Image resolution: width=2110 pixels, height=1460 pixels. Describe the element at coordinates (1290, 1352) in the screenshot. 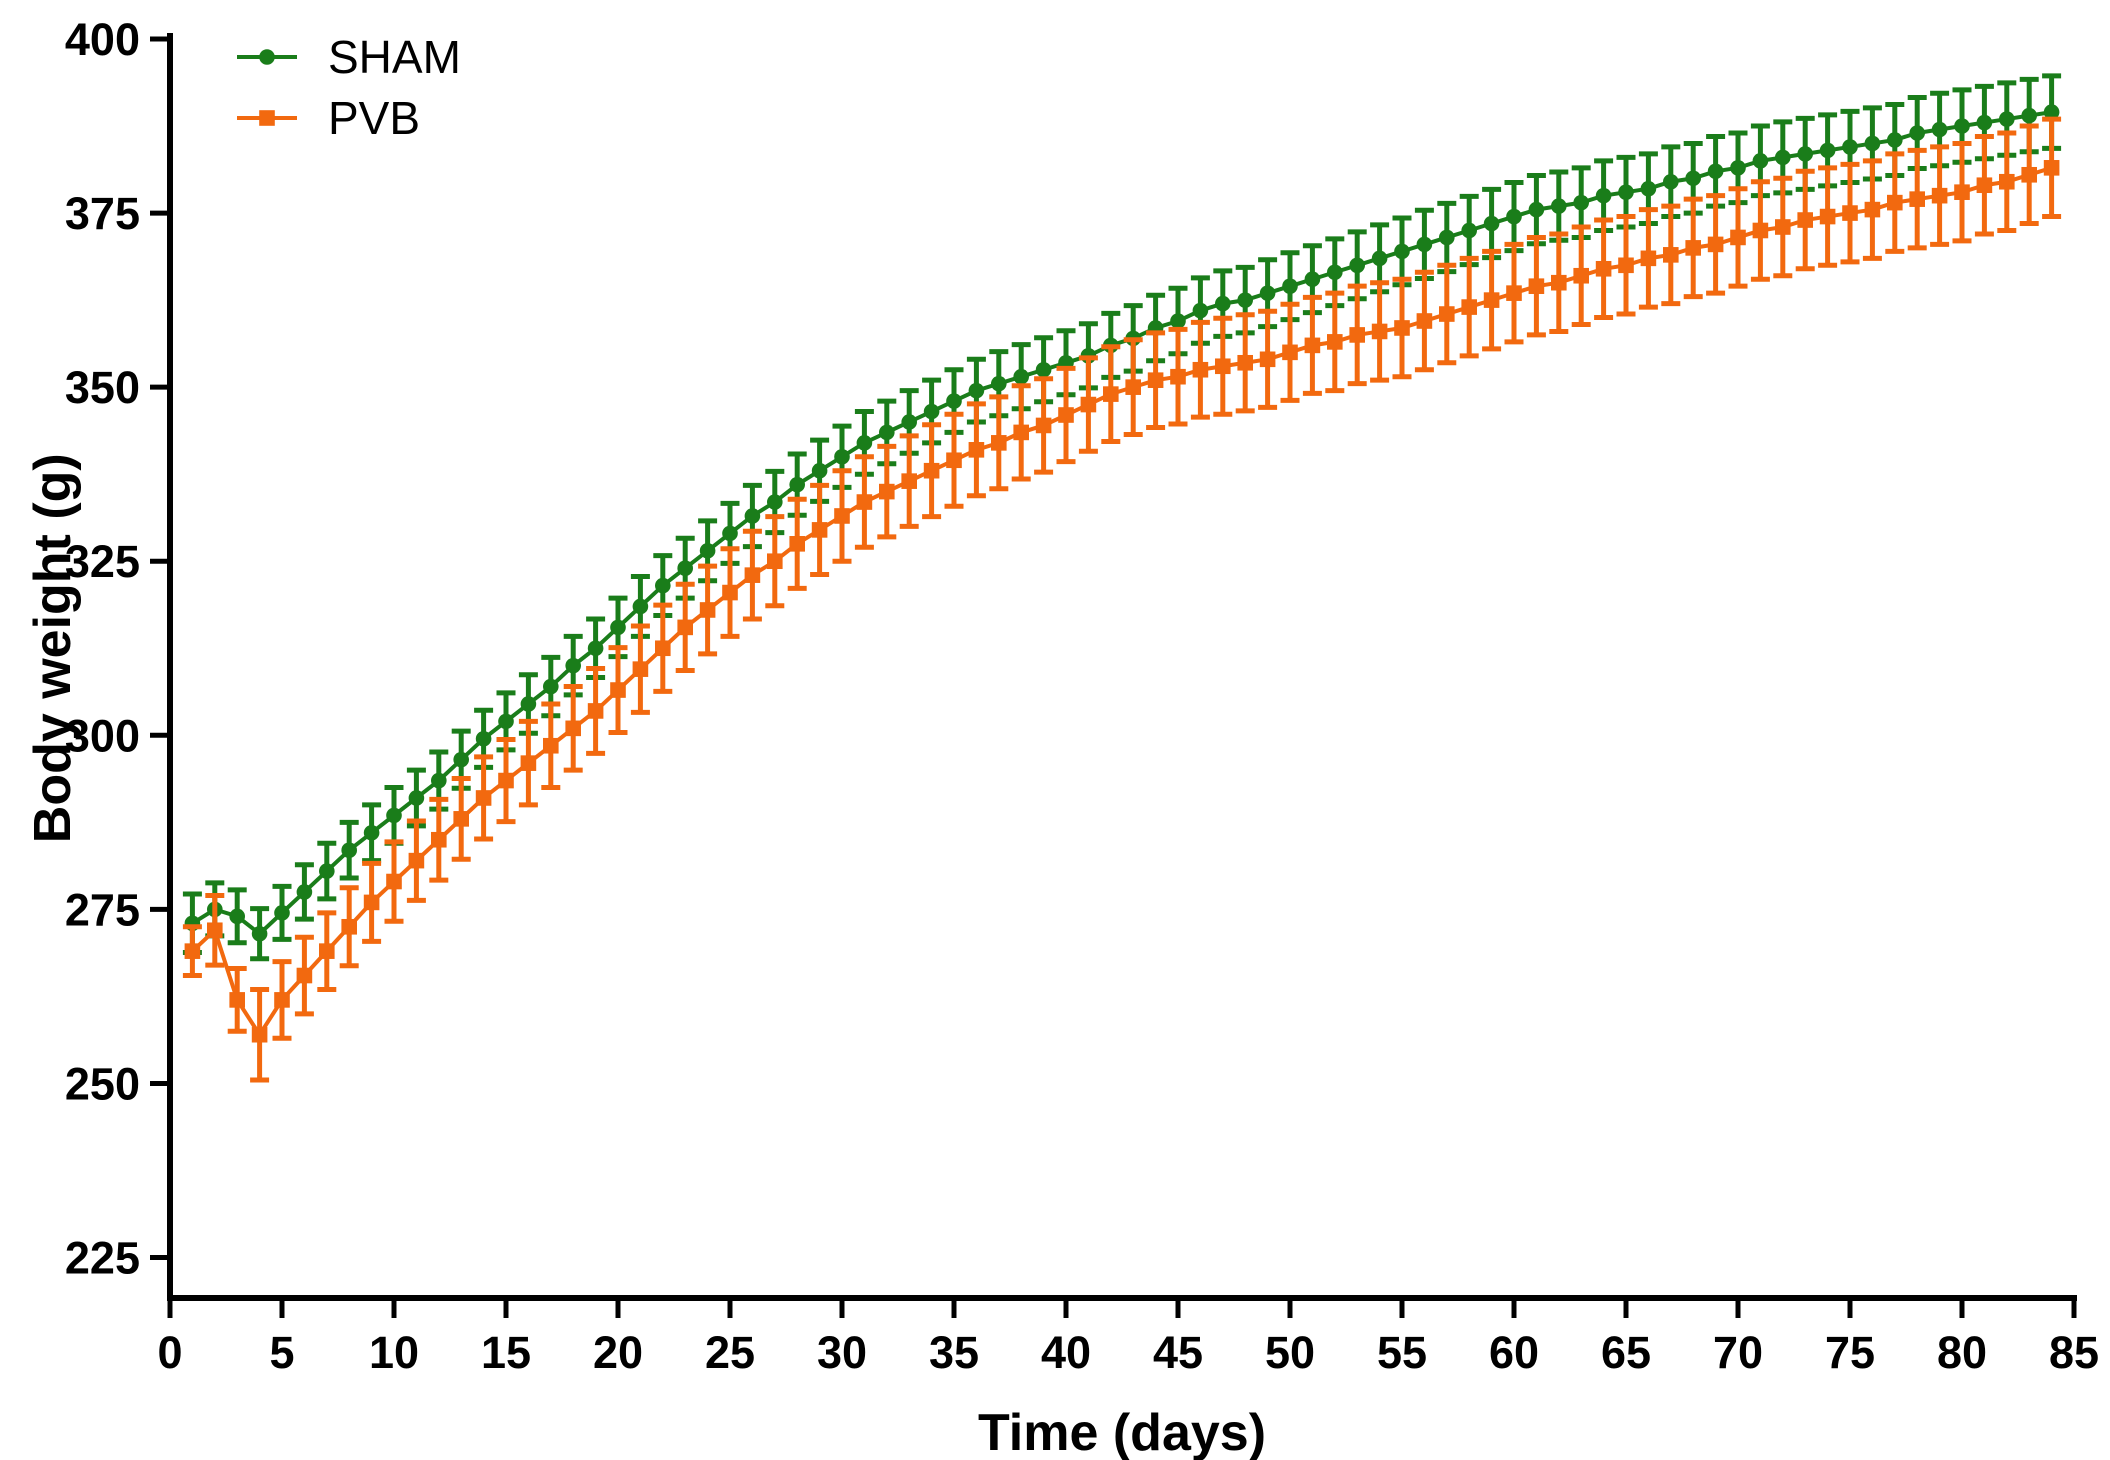

I see `x-axis-tick-label: 50` at that location.